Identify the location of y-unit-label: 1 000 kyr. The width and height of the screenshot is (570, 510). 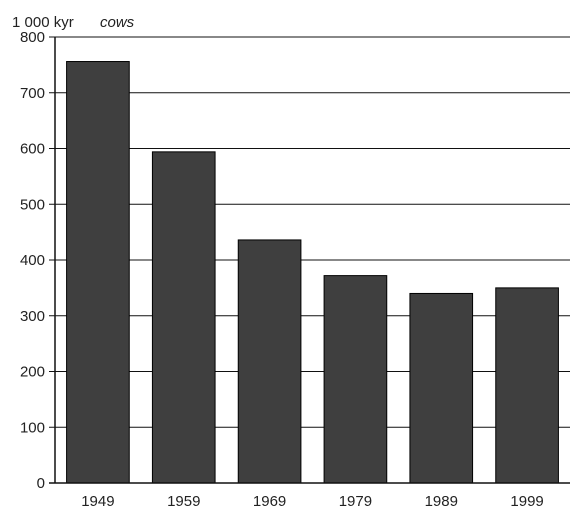
(43, 22).